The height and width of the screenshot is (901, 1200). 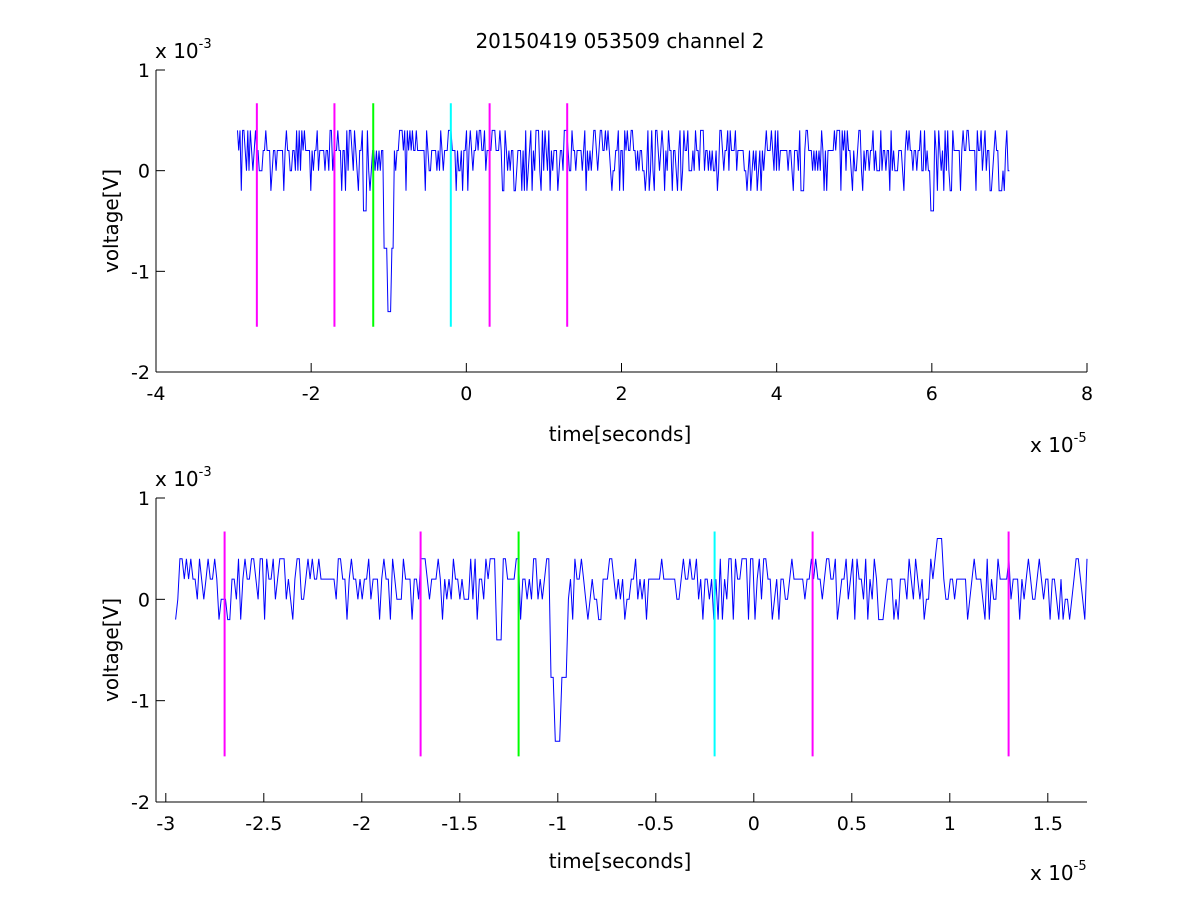 What do you see at coordinates (156, 394) in the screenshot?
I see `x-tick-label: -4` at bounding box center [156, 394].